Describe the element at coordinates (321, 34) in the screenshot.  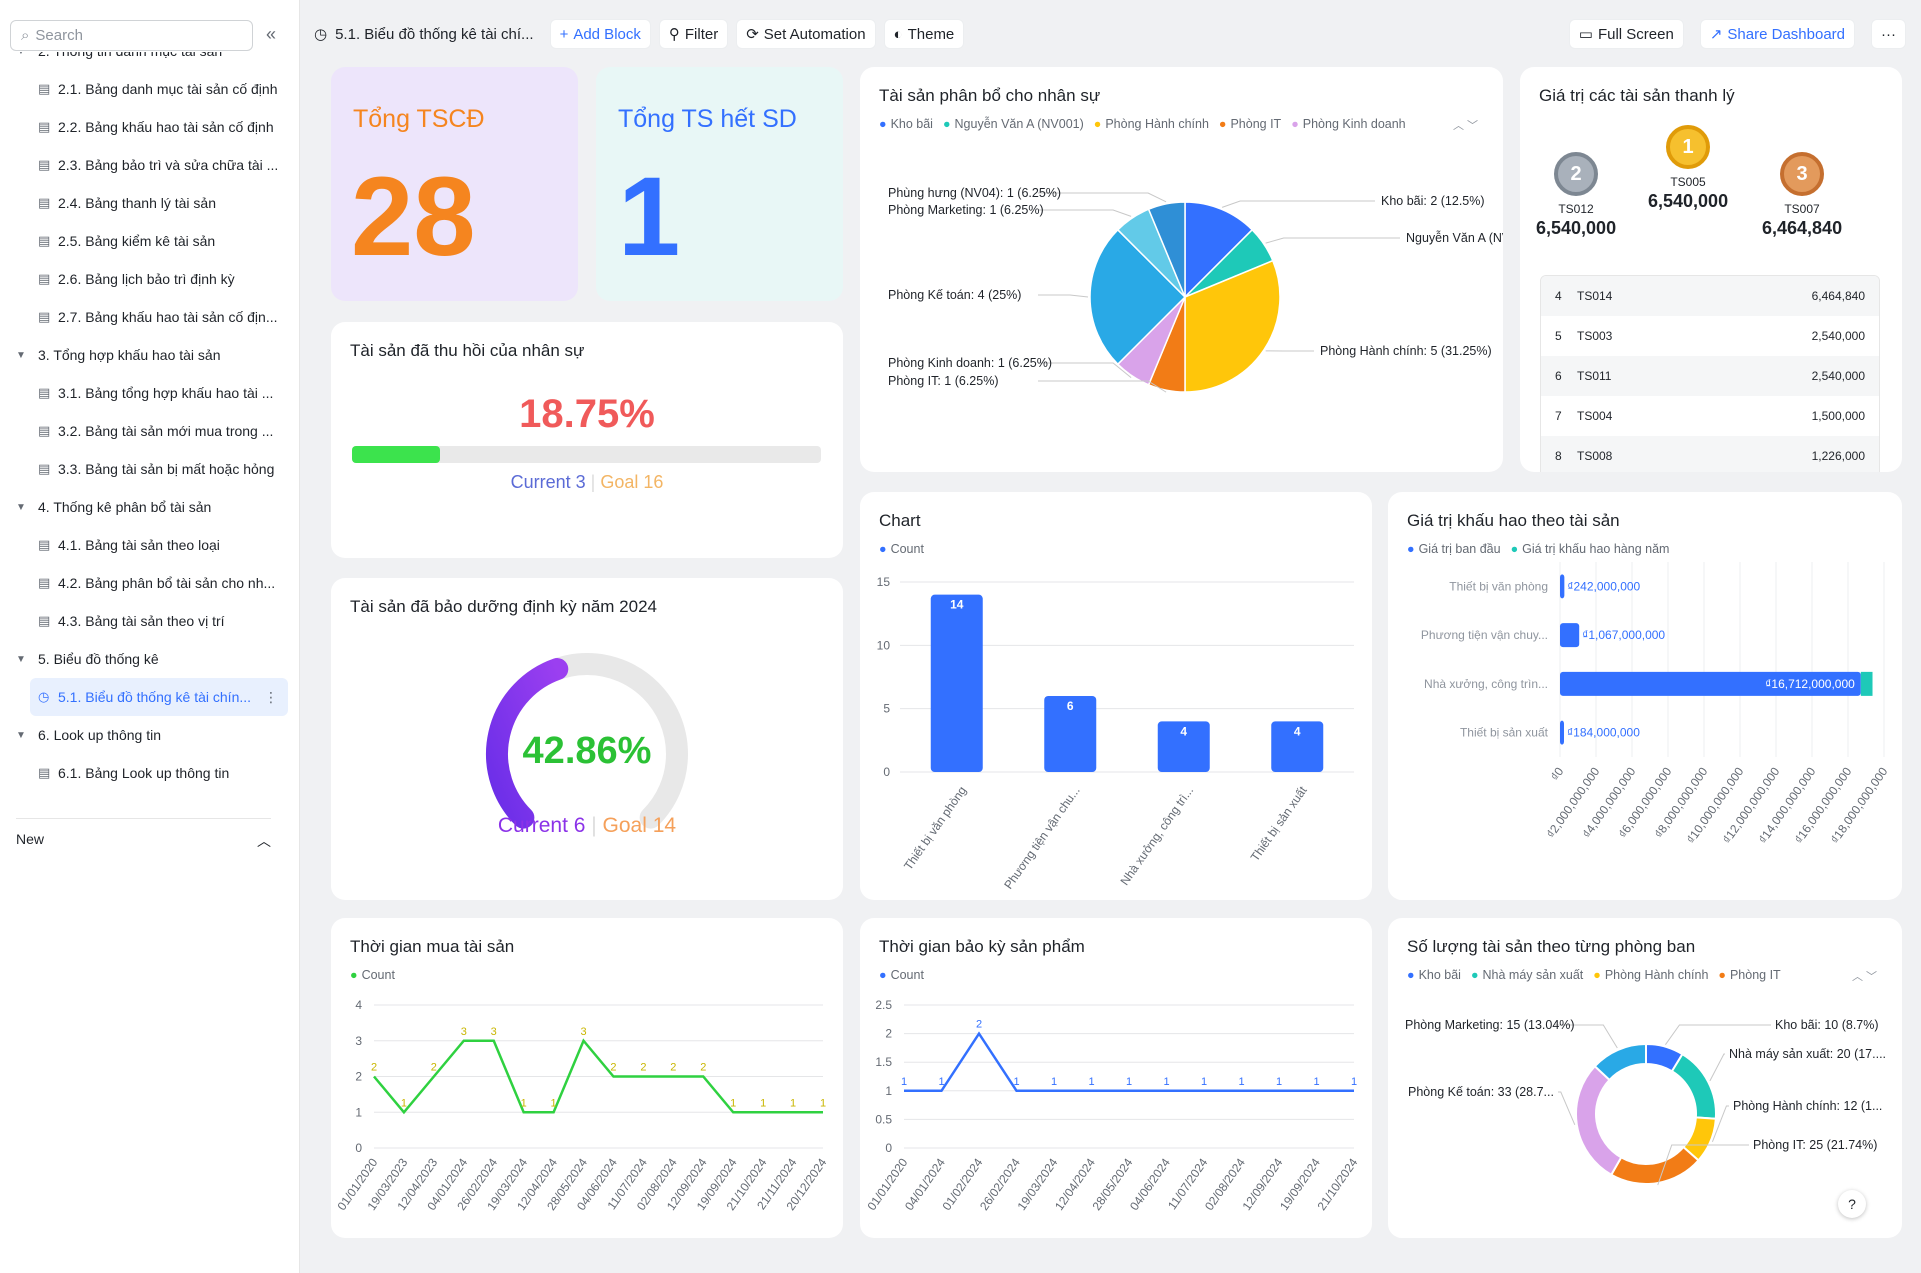
I see `clock-icon: ◷` at that location.